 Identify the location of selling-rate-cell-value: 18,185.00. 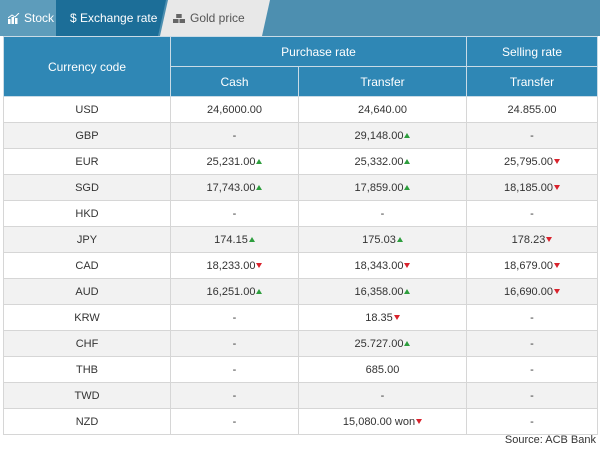
(528, 187).